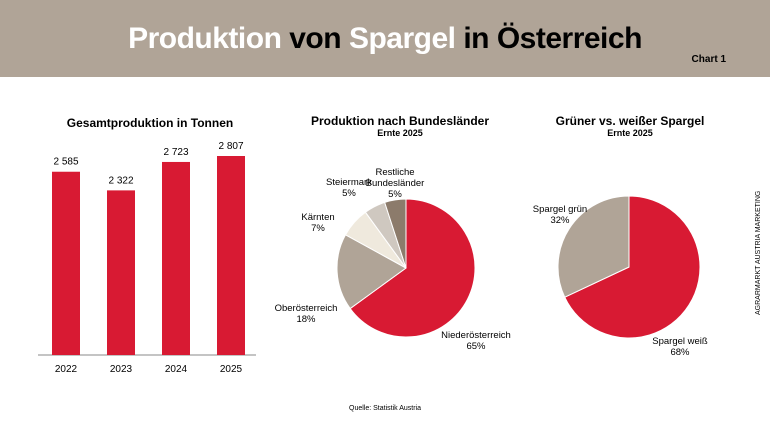 The width and height of the screenshot is (770, 433). What do you see at coordinates (121, 369) in the screenshot?
I see `x-tick-label: 2023` at bounding box center [121, 369].